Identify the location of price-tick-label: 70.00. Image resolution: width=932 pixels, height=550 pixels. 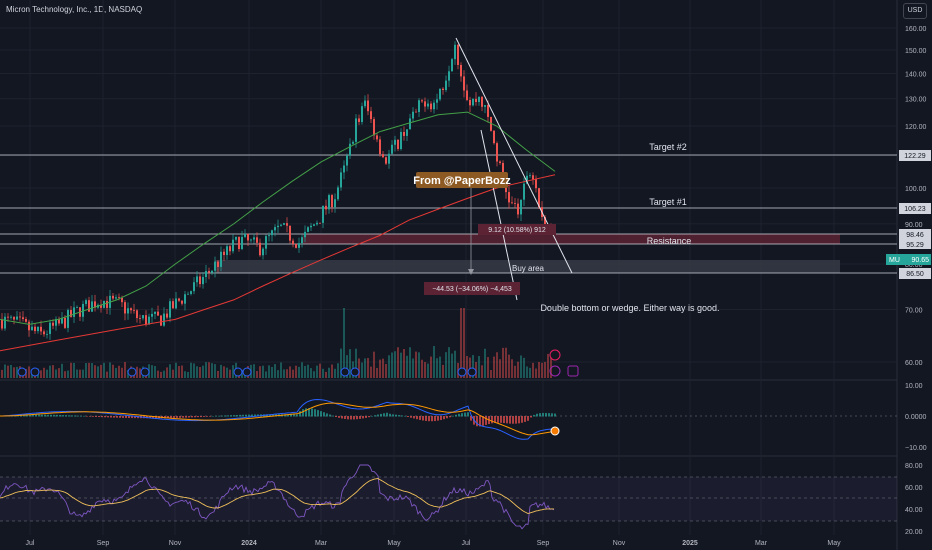
(914, 311).